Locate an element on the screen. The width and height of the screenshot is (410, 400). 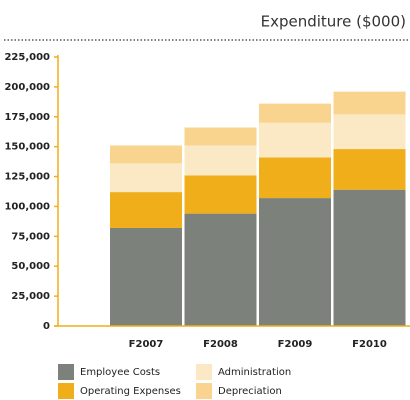
y-tick-label: 75,000 is located at coordinates (30, 236).